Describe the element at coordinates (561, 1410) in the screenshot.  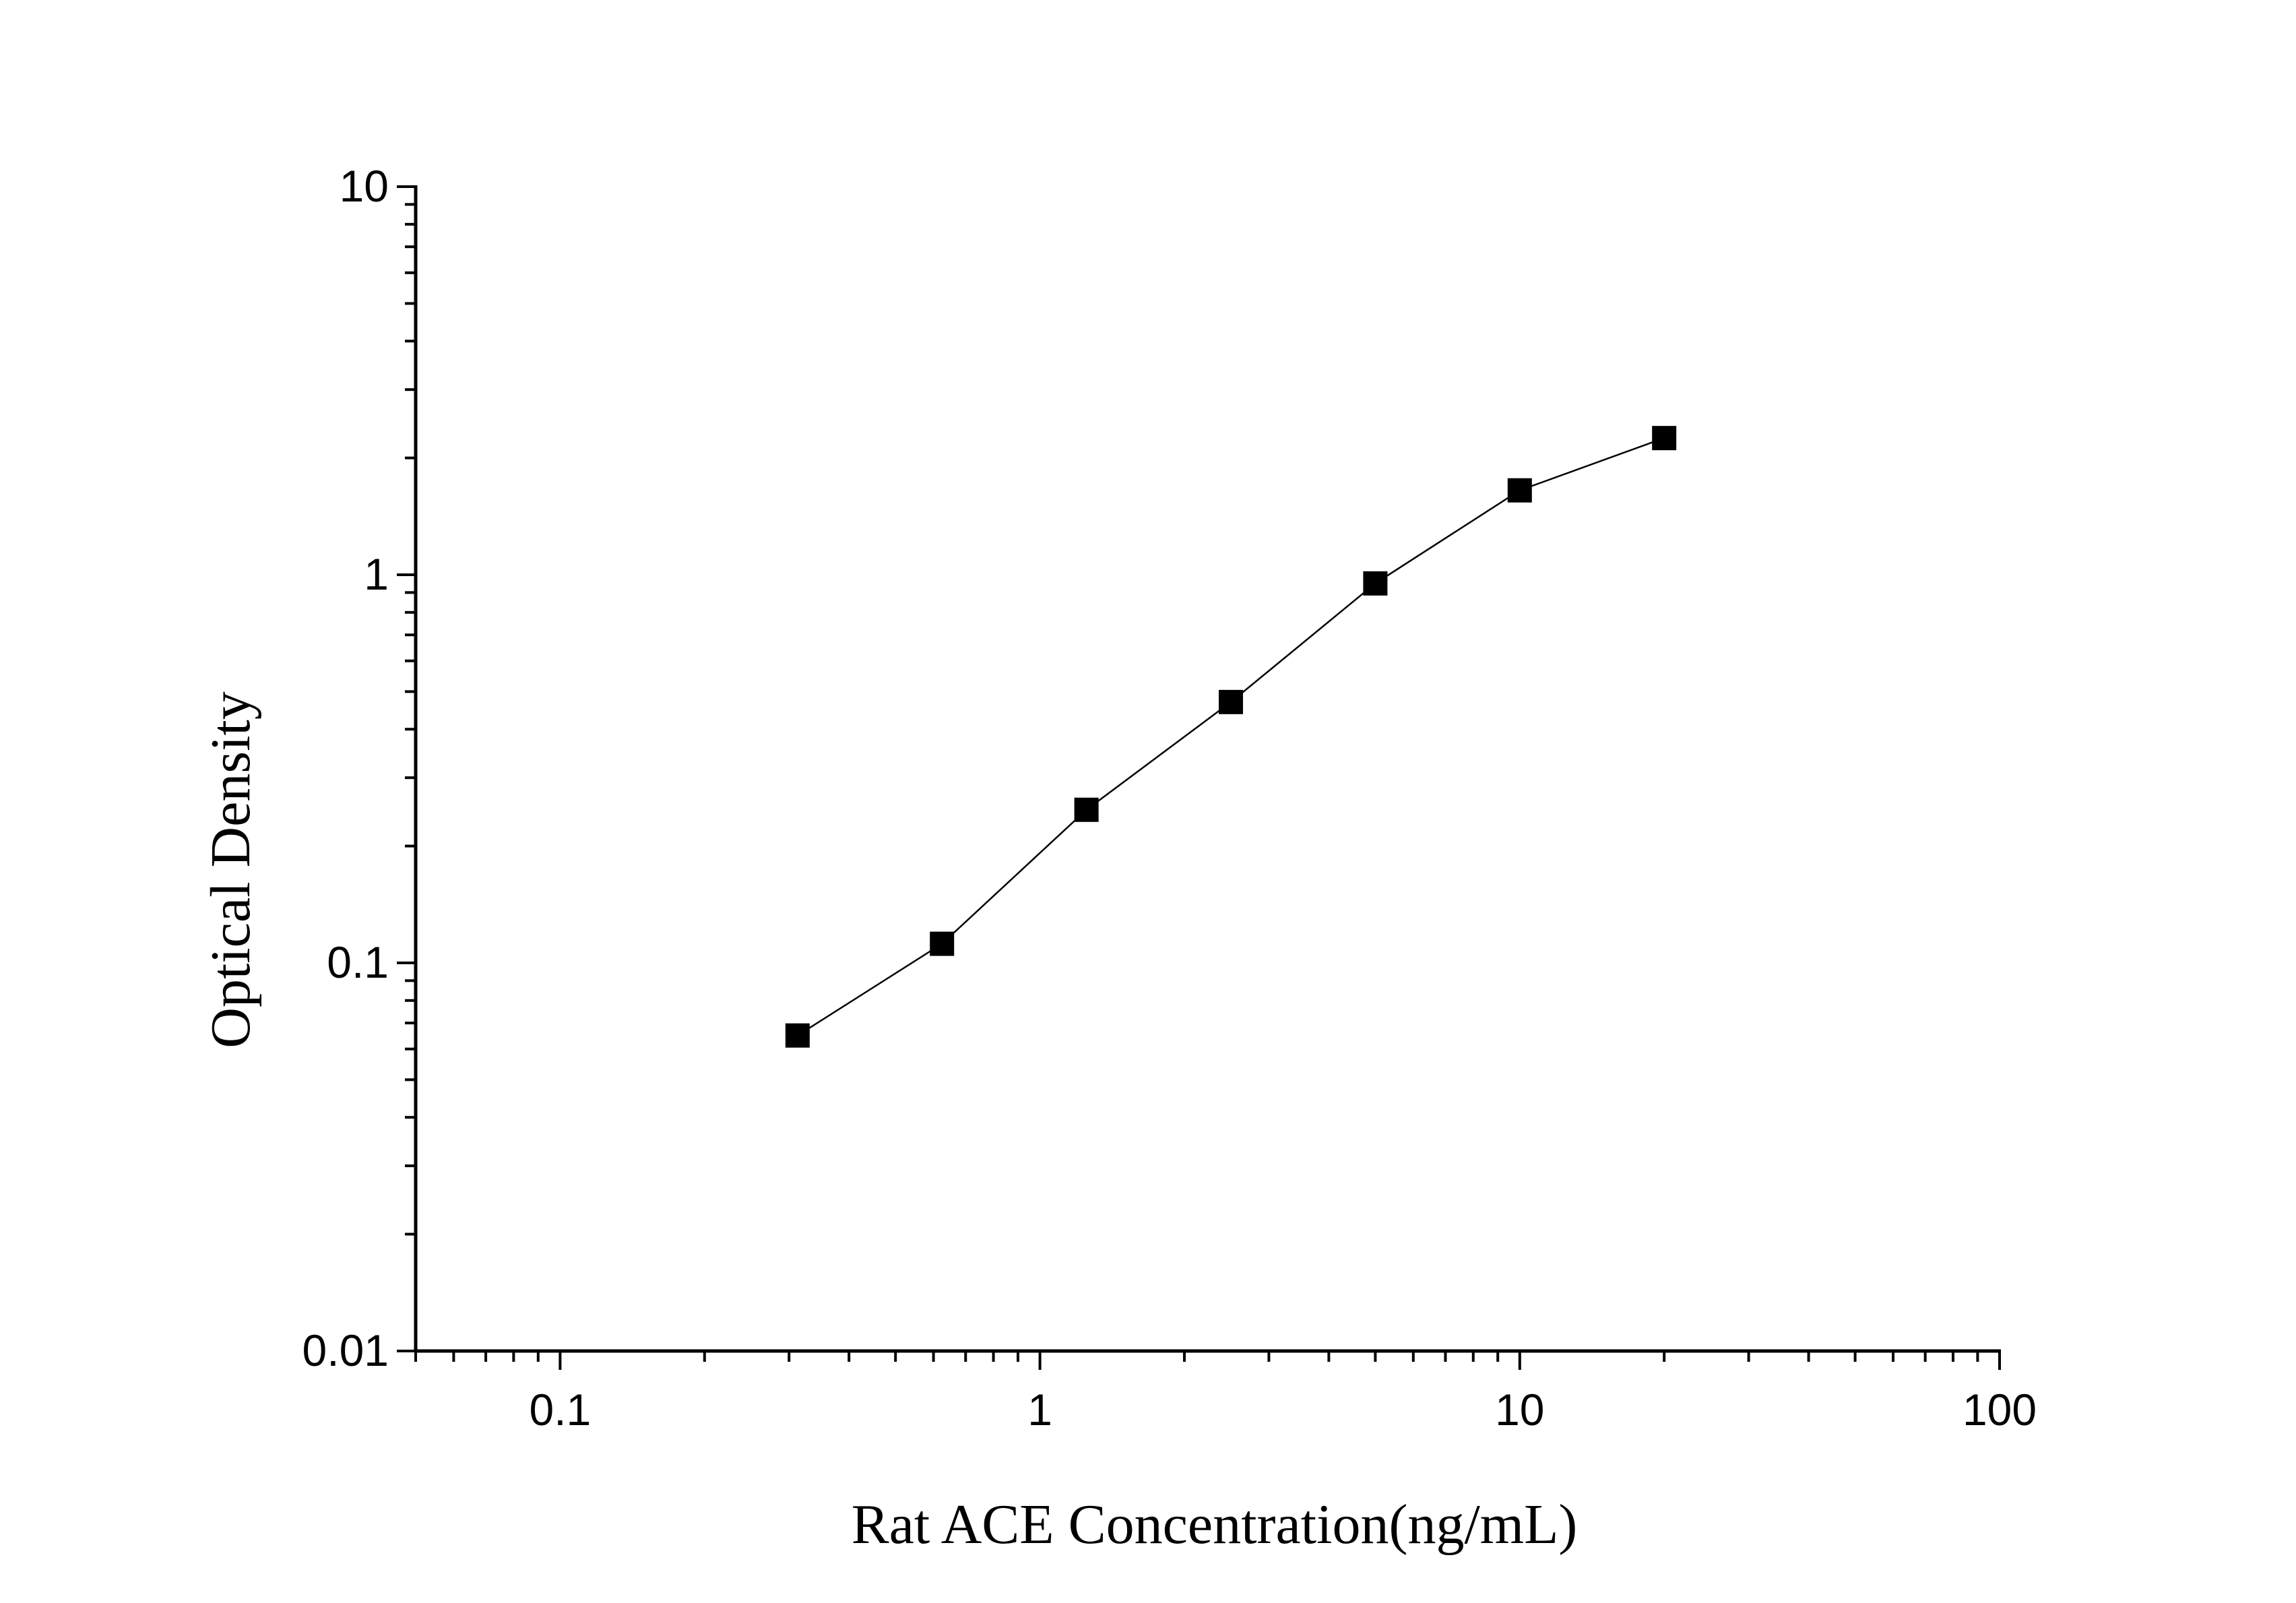
I see `x-tick-label: 0.1` at that location.